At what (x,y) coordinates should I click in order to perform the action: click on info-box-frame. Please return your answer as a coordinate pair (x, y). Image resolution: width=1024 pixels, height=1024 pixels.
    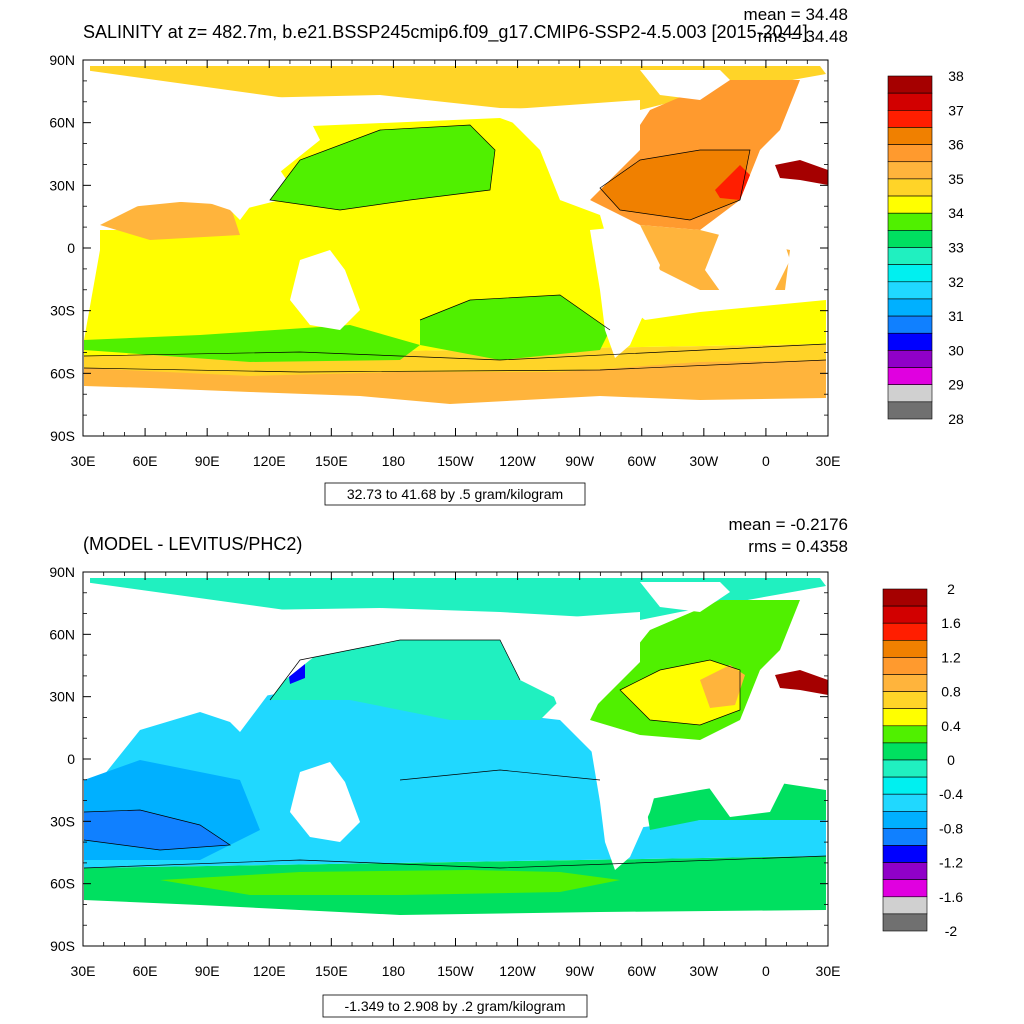
    Looking at the image, I should click on (455, 1006).